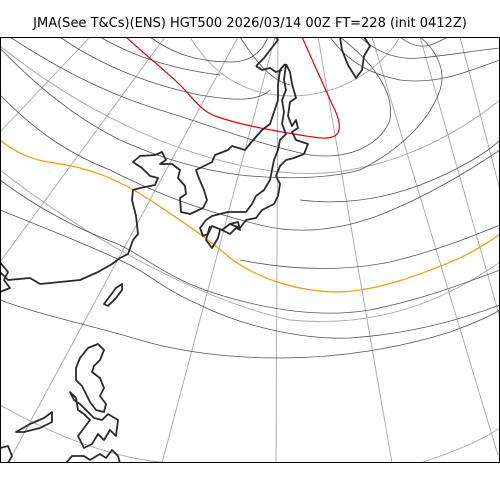 The height and width of the screenshot is (500, 500). I want to click on coastline-taiwan, so click(113, 295).